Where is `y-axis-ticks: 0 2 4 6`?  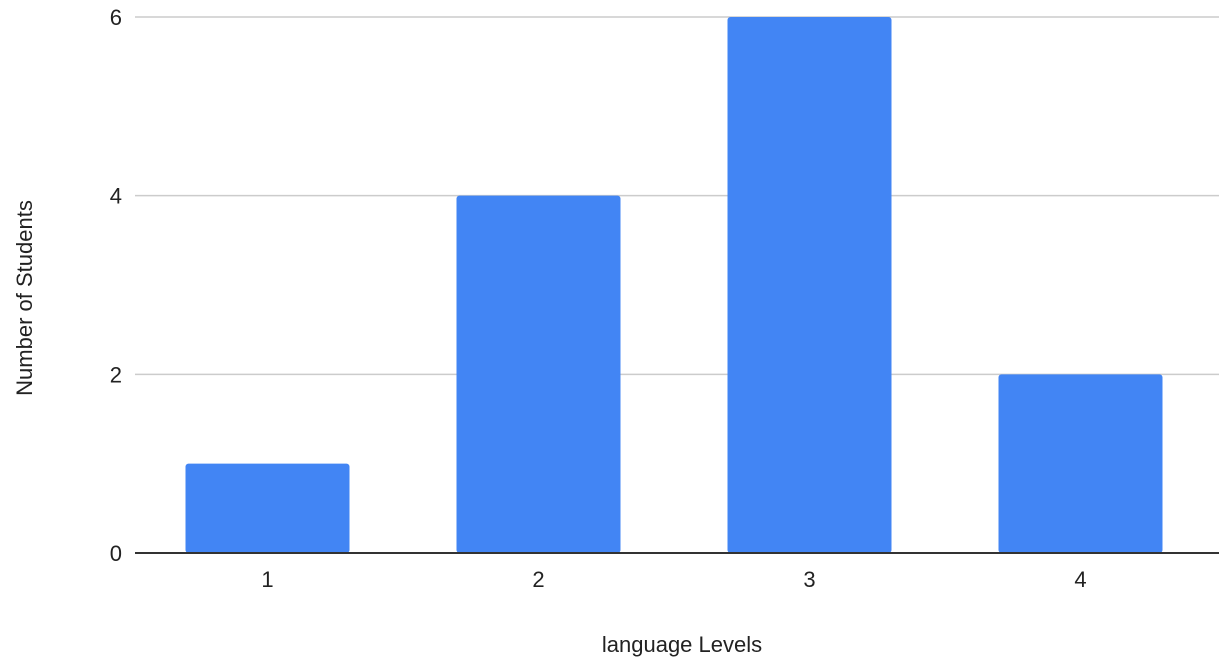 y-axis-ticks: 0 2 4 6 is located at coordinates (116, 285).